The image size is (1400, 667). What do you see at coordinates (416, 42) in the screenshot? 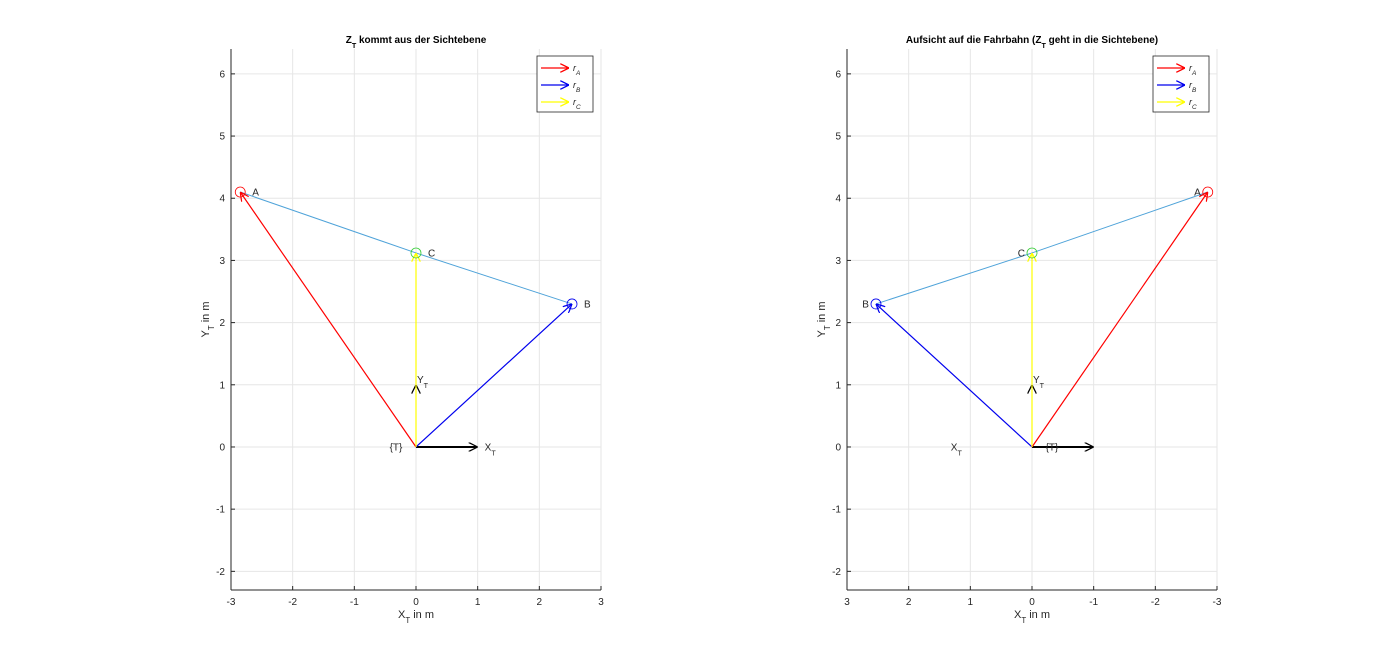
I see `chart-title: ZT kommt aus der Sichtebene` at bounding box center [416, 42].